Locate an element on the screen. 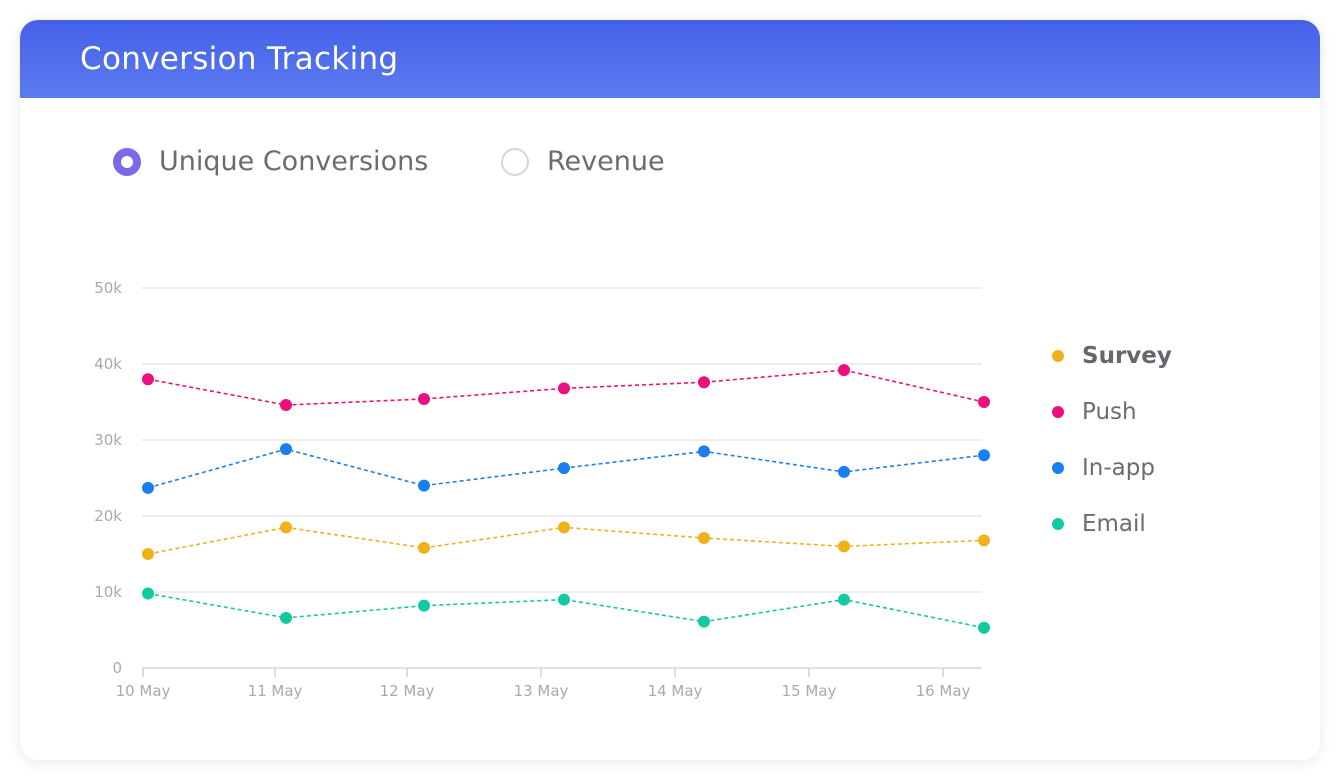  unique-conversions-toggle: Unique Conversions is located at coordinates (270, 161).